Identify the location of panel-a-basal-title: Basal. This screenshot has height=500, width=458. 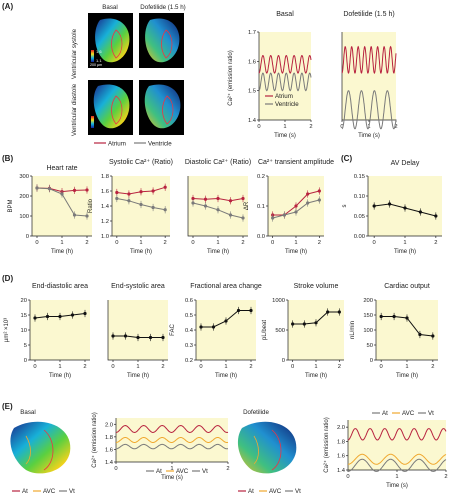
(109, 7).